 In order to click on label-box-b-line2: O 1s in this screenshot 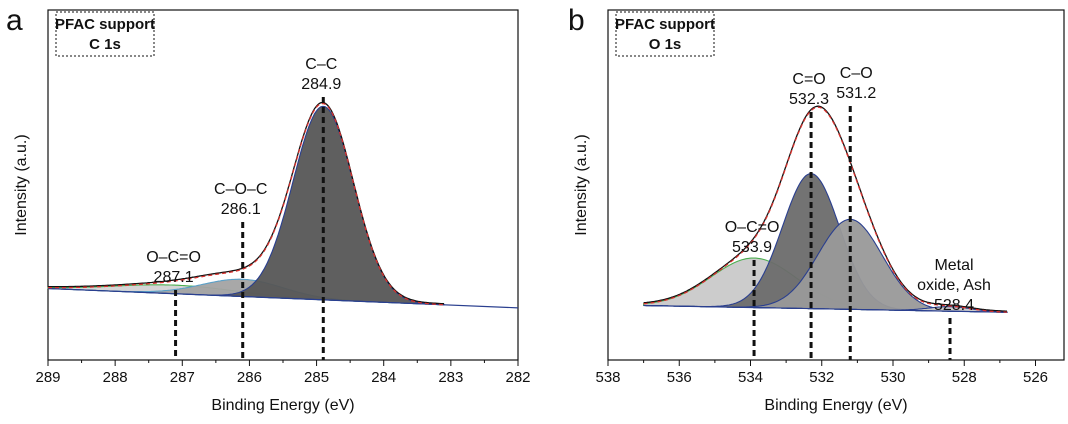, I will do `click(665, 44)`.